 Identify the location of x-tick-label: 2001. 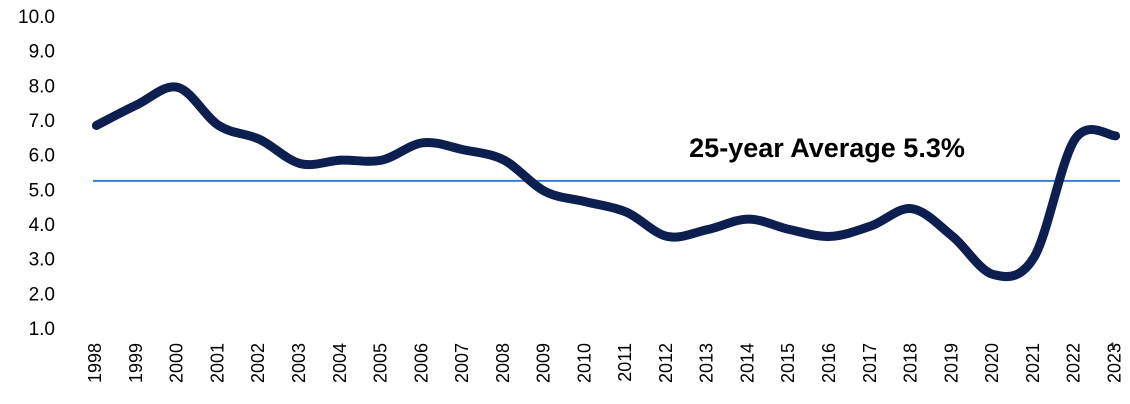
(217, 363).